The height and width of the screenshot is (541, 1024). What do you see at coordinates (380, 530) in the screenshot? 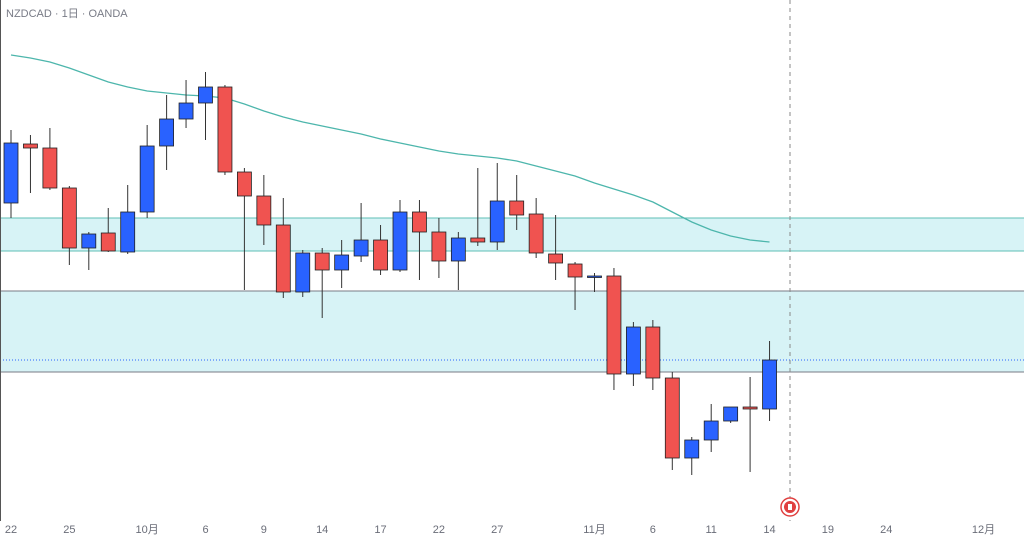
I see `x-tick-label: 17` at bounding box center [380, 530].